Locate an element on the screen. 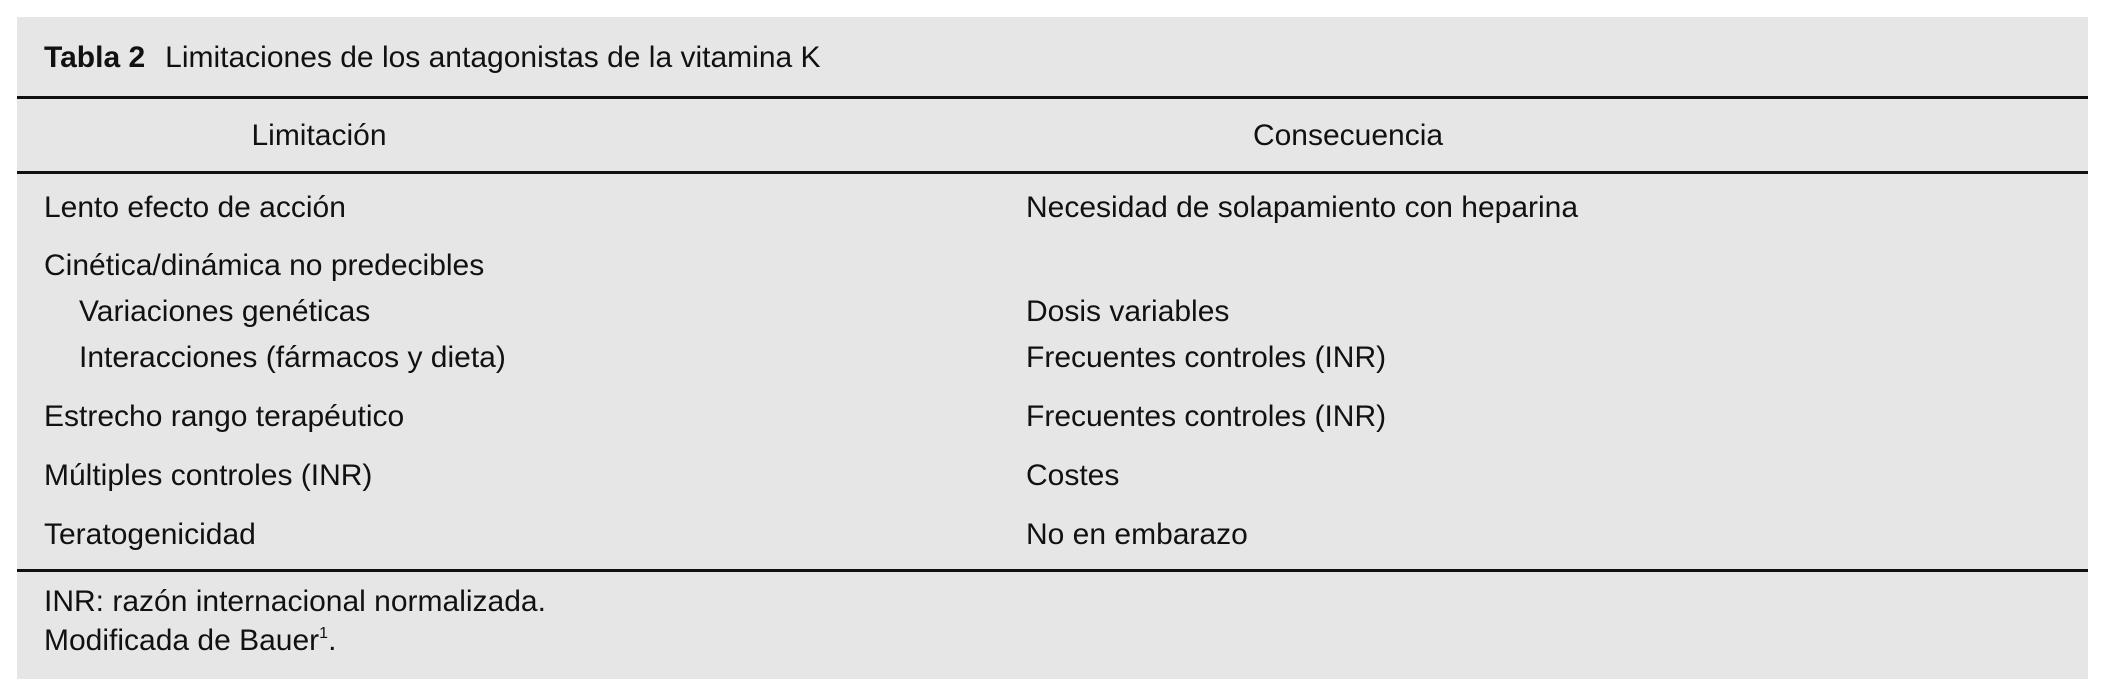 The width and height of the screenshot is (2108, 700). table-row-limitation: Cinética/dinámica no predecibles is located at coordinates (264, 265).